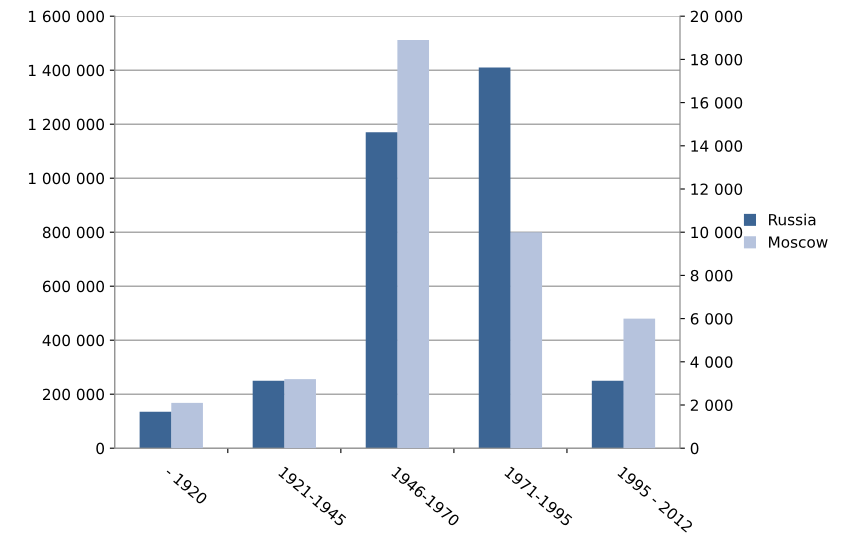 Image resolution: width=850 pixels, height=540 pixels. I want to click on y2-tick-label: 20 000, so click(716, 16).